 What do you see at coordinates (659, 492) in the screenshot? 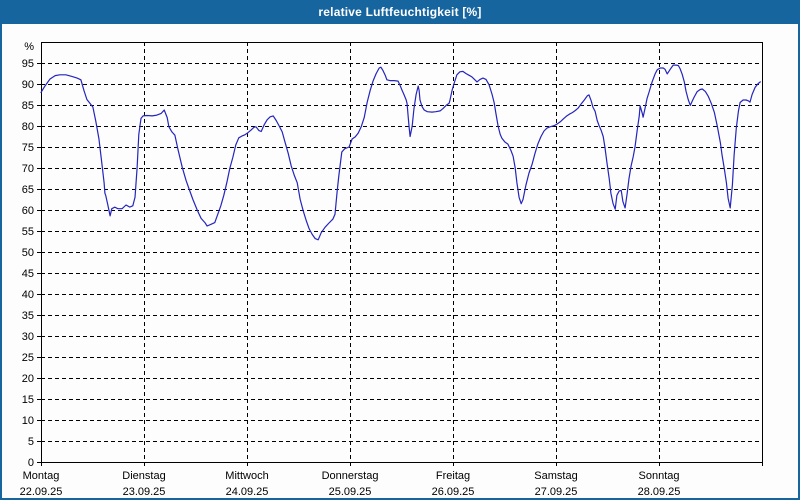
I see `x-date-label: 28.09.25` at bounding box center [659, 492].